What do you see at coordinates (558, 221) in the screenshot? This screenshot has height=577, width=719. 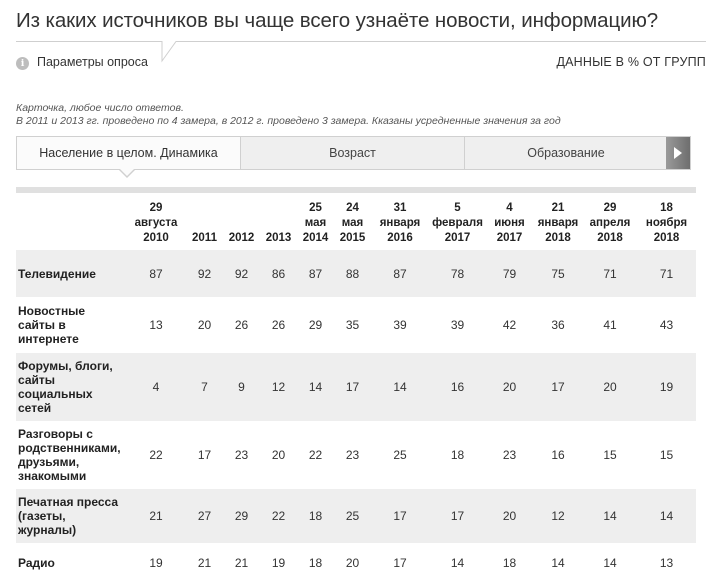 I see `column-header: 21 января 2018` at bounding box center [558, 221].